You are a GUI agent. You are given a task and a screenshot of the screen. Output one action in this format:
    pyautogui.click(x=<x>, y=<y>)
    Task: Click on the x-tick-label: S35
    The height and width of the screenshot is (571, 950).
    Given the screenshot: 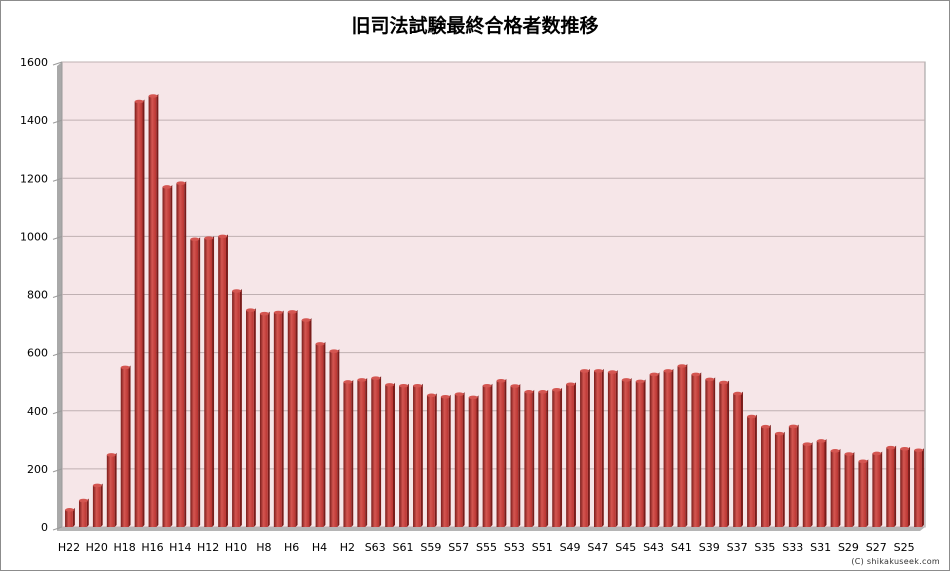 What is the action you would take?
    pyautogui.click(x=764, y=547)
    